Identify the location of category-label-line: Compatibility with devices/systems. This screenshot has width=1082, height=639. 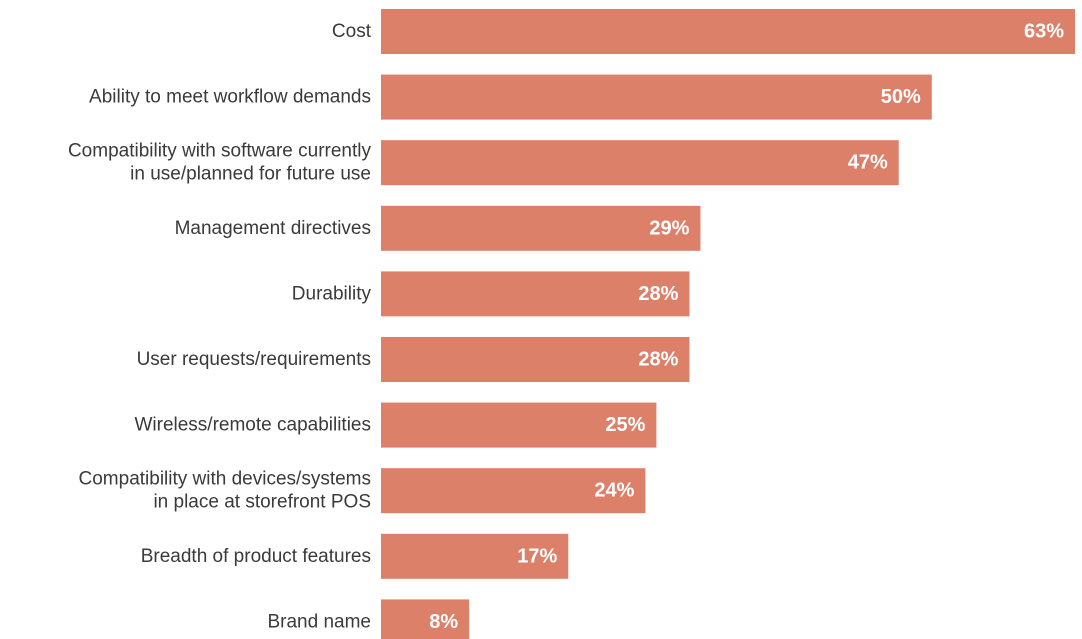
(225, 479).